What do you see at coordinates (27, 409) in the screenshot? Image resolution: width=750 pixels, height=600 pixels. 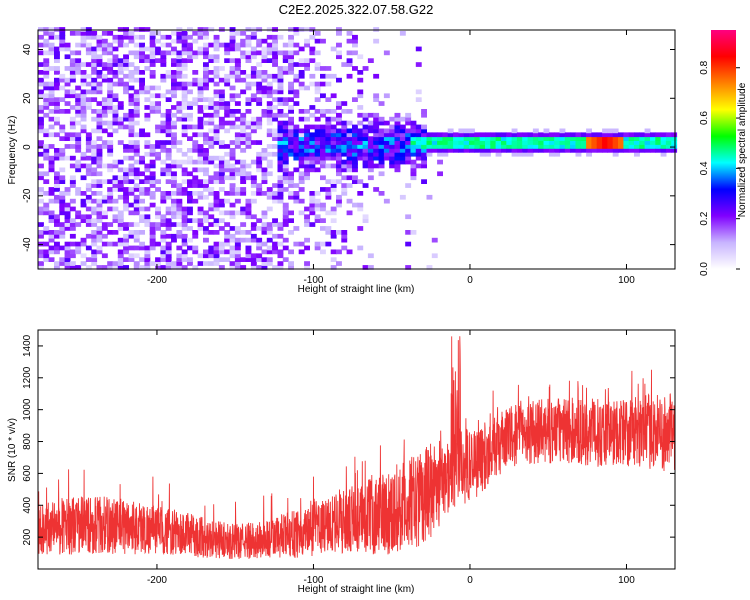 I see `y-tick-label: 1000` at bounding box center [27, 409].